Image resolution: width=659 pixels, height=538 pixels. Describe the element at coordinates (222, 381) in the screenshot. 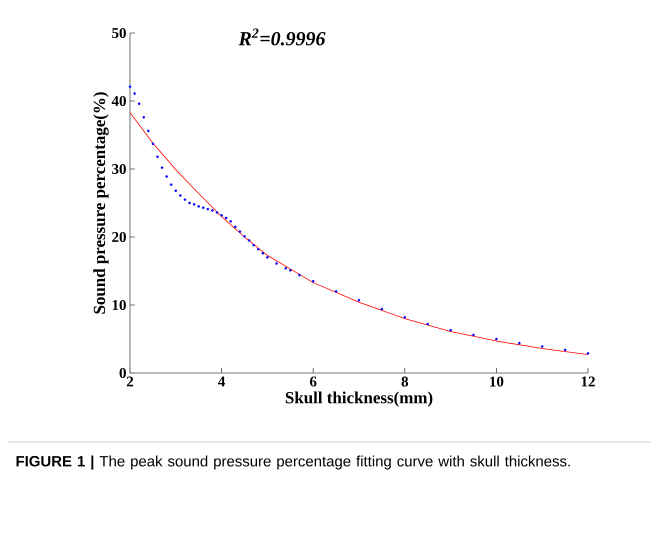

I see `x-tick-label: 4` at that location.